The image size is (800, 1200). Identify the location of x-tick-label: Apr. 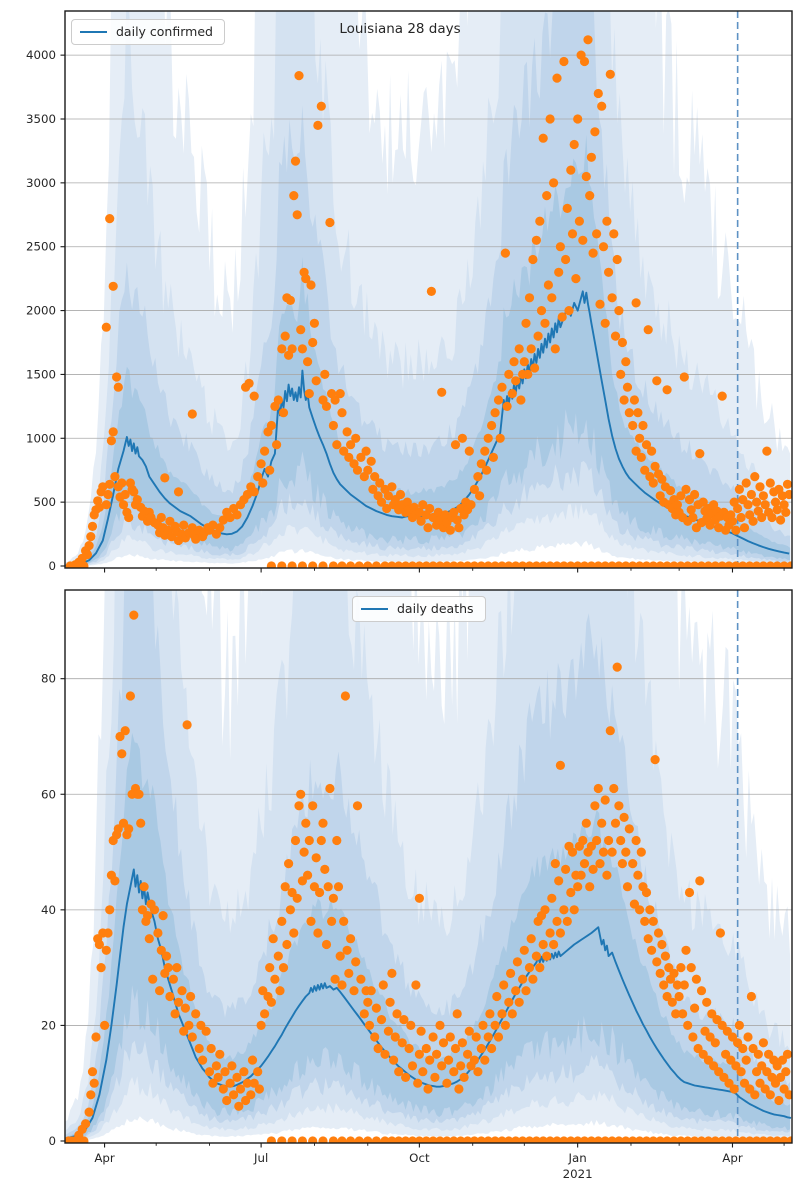
(104, 1158).